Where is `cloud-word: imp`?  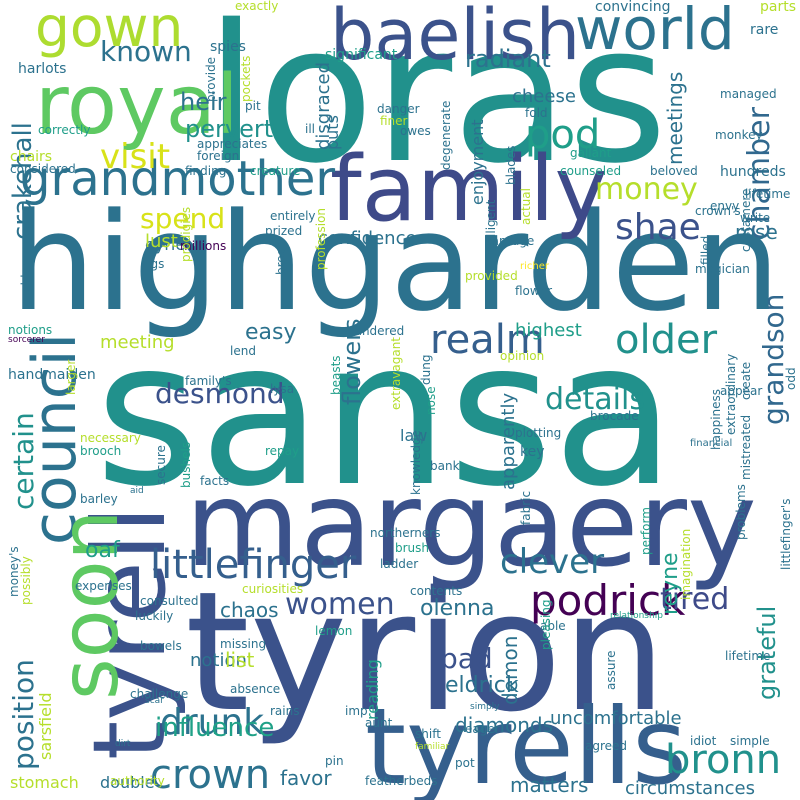
cloud-word: imp is located at coordinates (356, 711).